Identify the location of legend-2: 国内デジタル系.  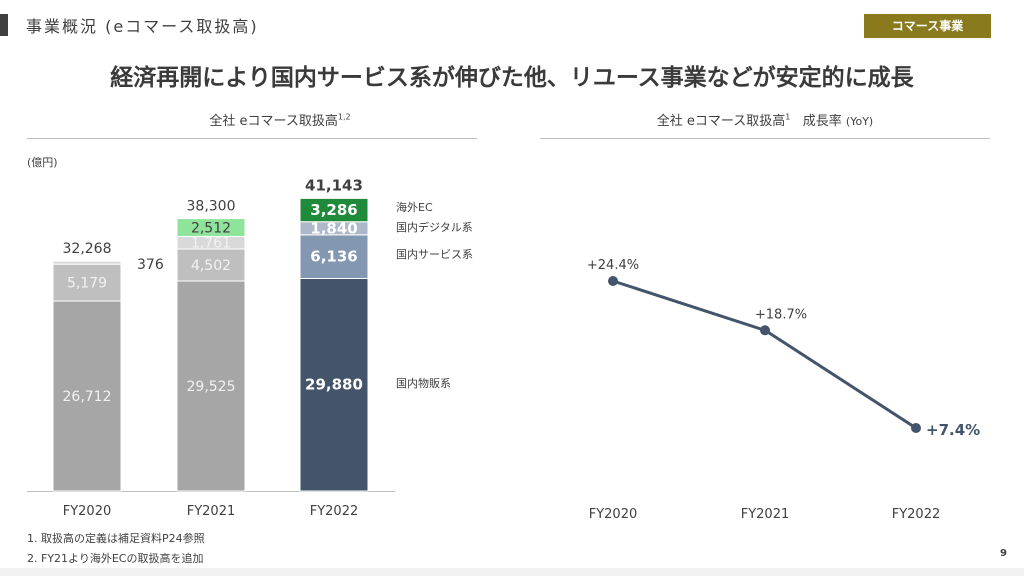
(434, 227).